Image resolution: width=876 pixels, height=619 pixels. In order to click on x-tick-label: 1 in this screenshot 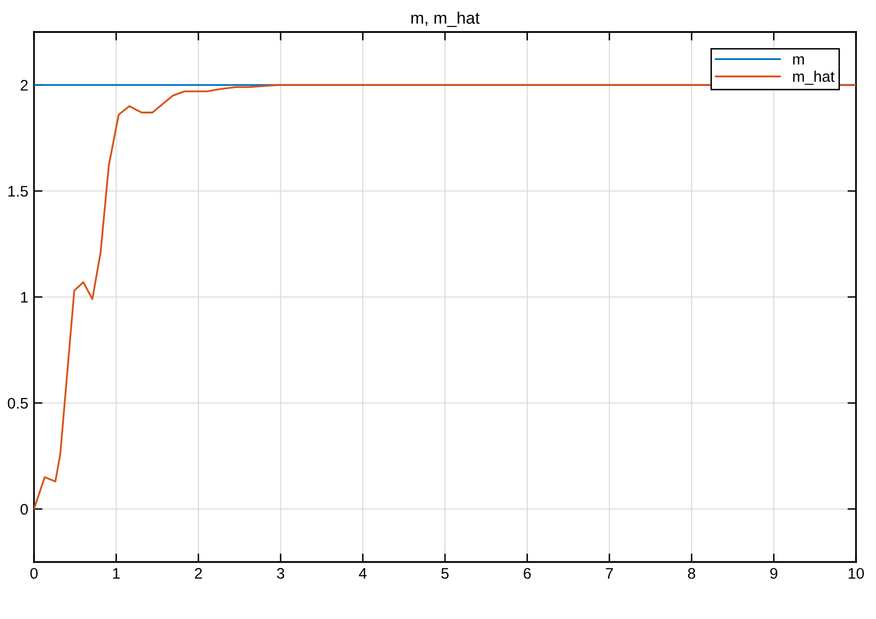, I will do `click(116, 573)`.